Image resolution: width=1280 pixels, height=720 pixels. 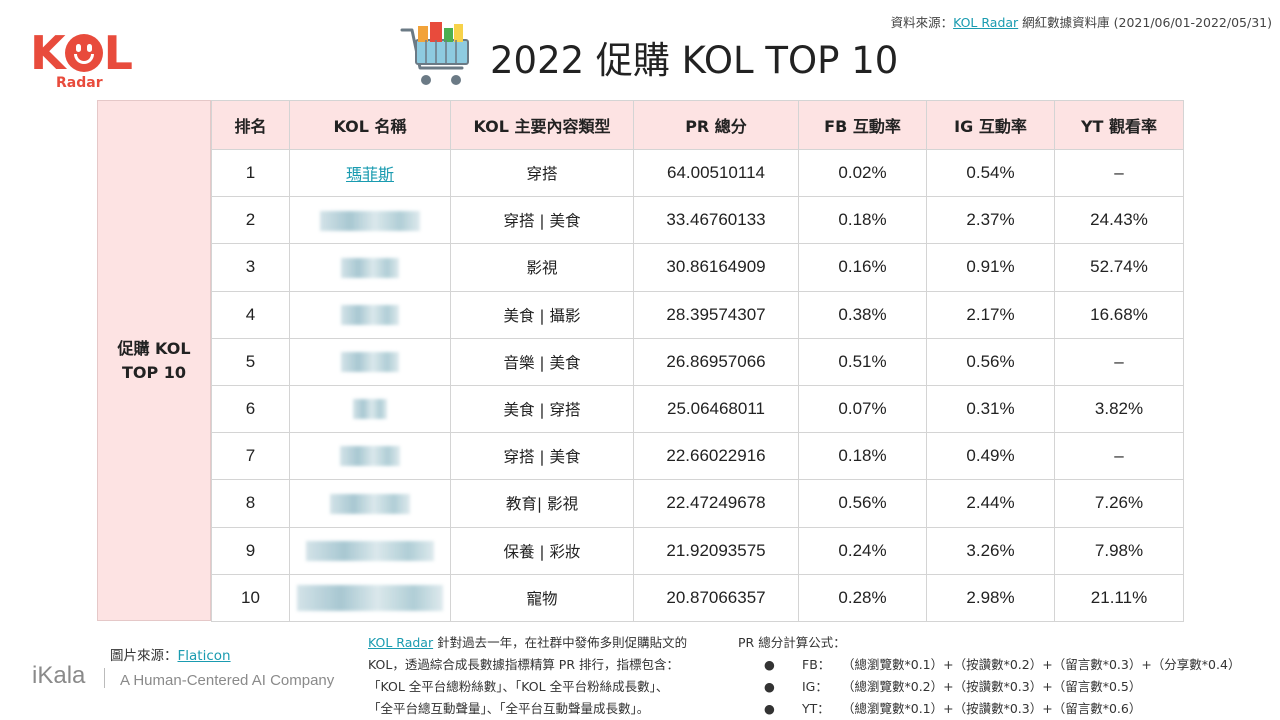 What do you see at coordinates (250, 314) in the screenshot?
I see `rank-cell: 4` at bounding box center [250, 314].